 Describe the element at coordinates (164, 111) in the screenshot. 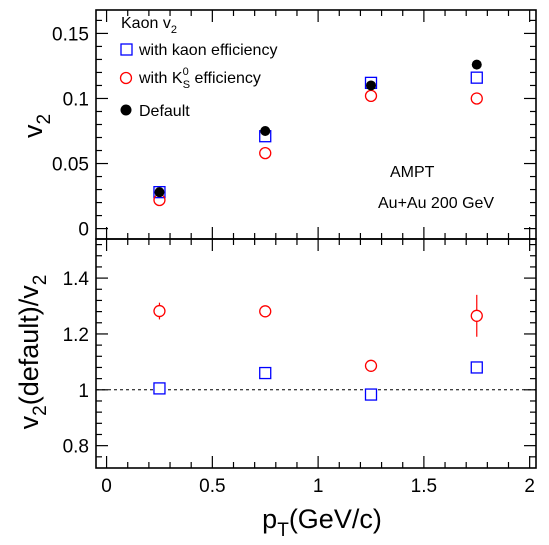

I see `legend-label-default: Default` at that location.